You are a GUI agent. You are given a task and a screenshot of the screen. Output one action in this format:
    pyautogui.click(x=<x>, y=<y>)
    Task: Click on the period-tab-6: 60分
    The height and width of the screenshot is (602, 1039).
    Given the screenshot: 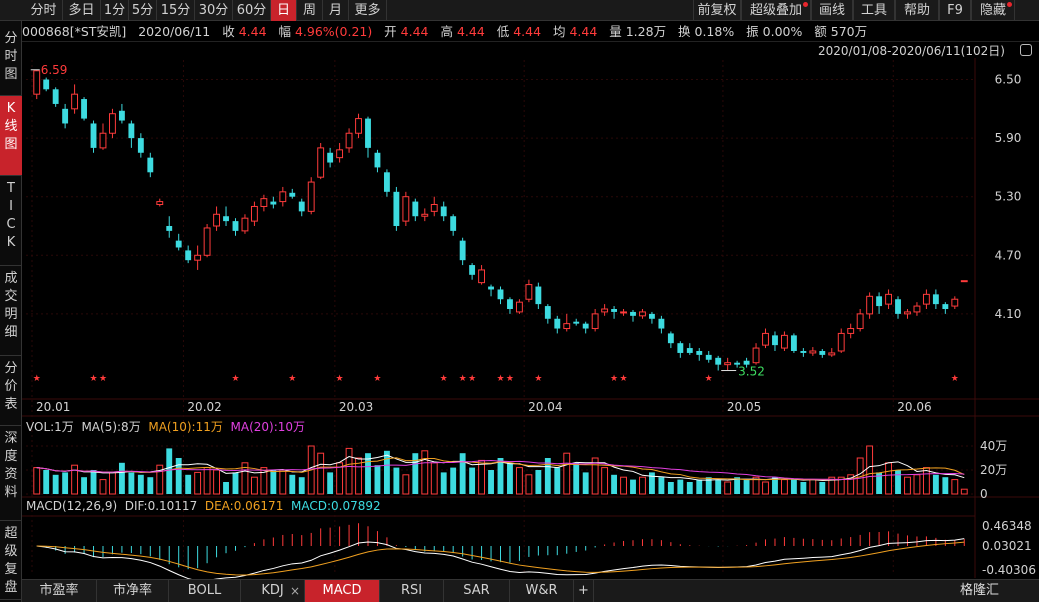 What is the action you would take?
    pyautogui.click(x=252, y=10)
    